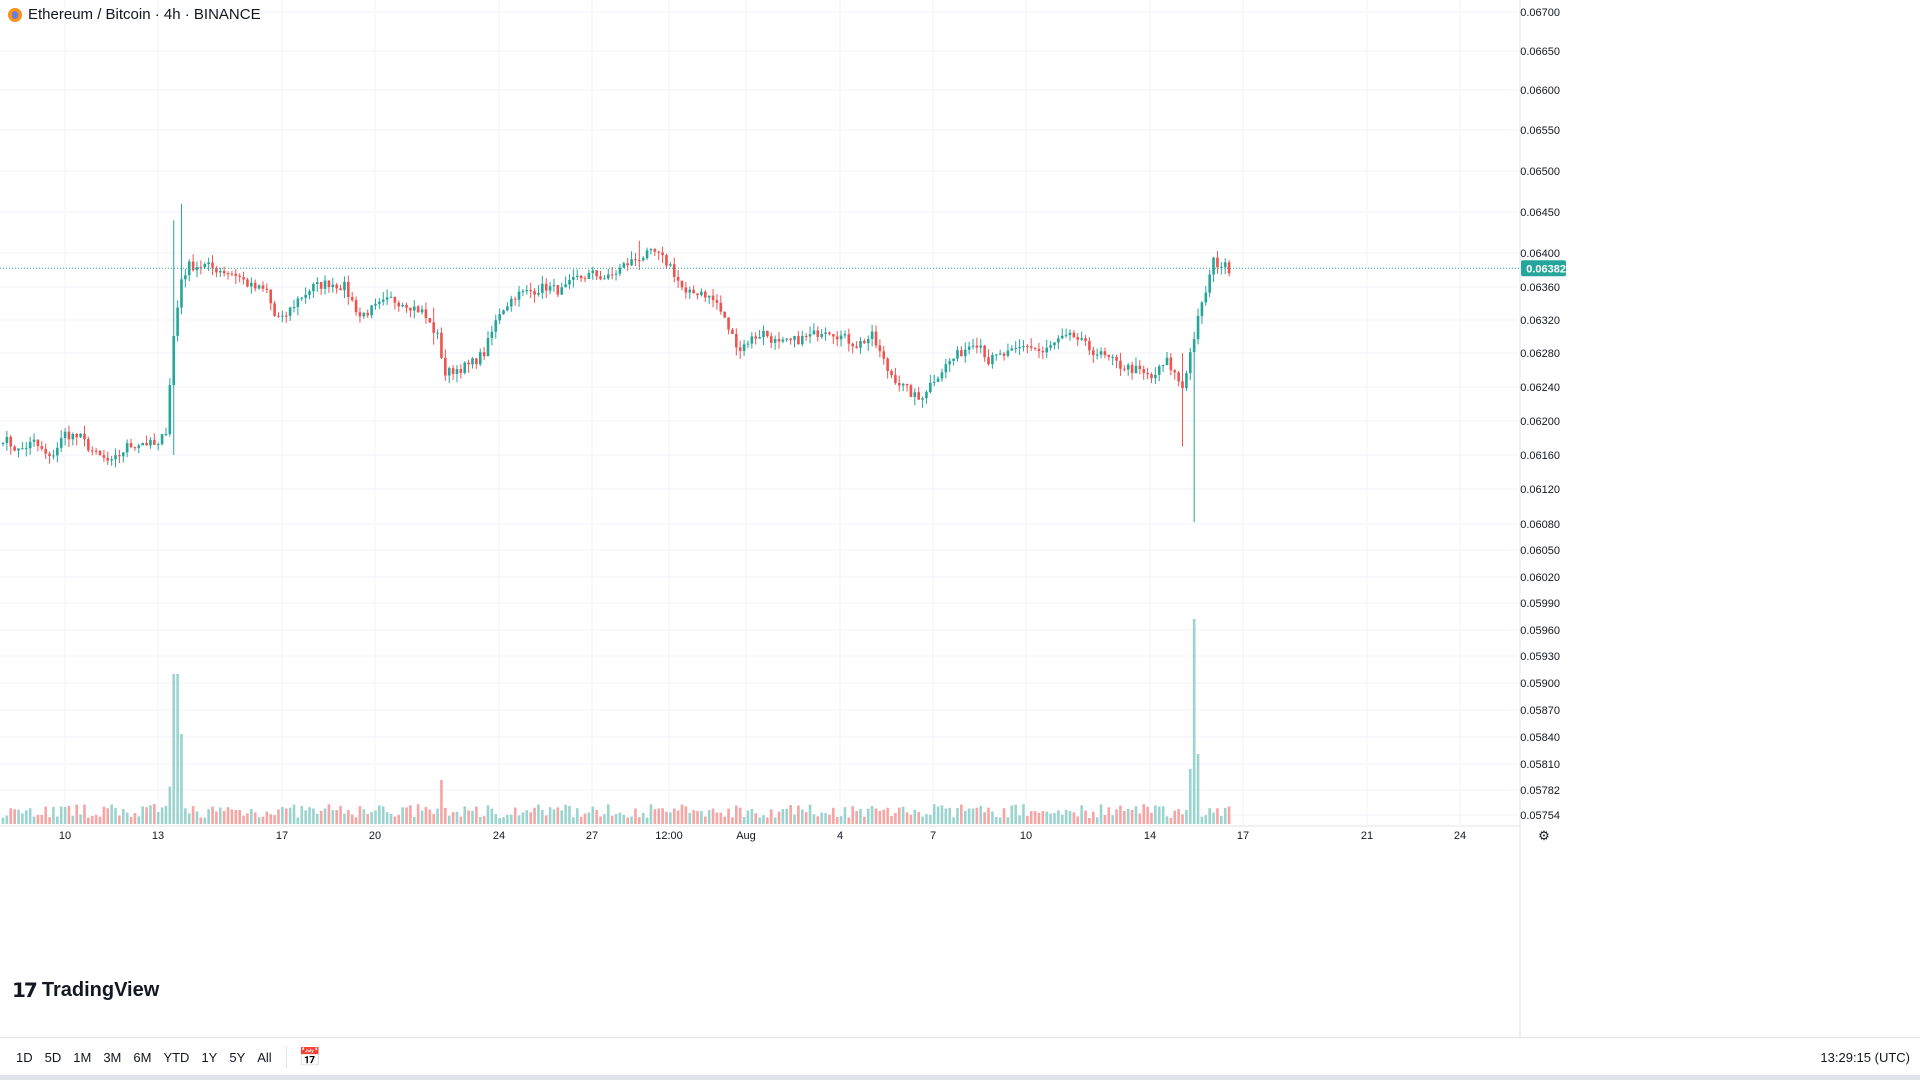 The image size is (1920, 1080). What do you see at coordinates (960, 1077) in the screenshot?
I see `horizontal-scrollbar` at bounding box center [960, 1077].